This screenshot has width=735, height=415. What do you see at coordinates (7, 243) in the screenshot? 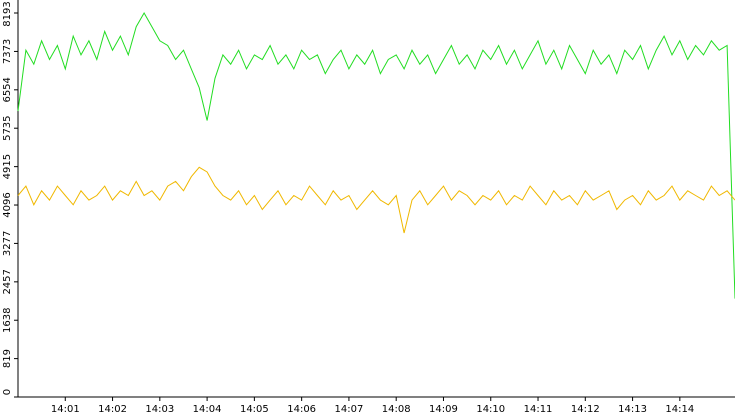
I see `y-tick-label: 3277` at bounding box center [7, 243].